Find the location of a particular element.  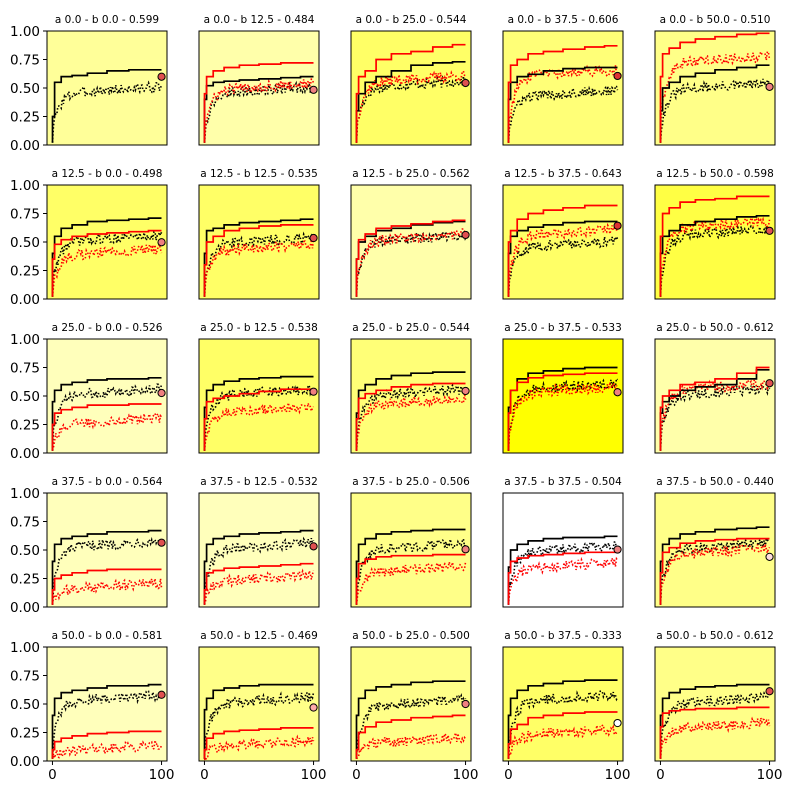

subplot-12: a 25.0 - b 12.5 - 0.538 is located at coordinates (259, 388).